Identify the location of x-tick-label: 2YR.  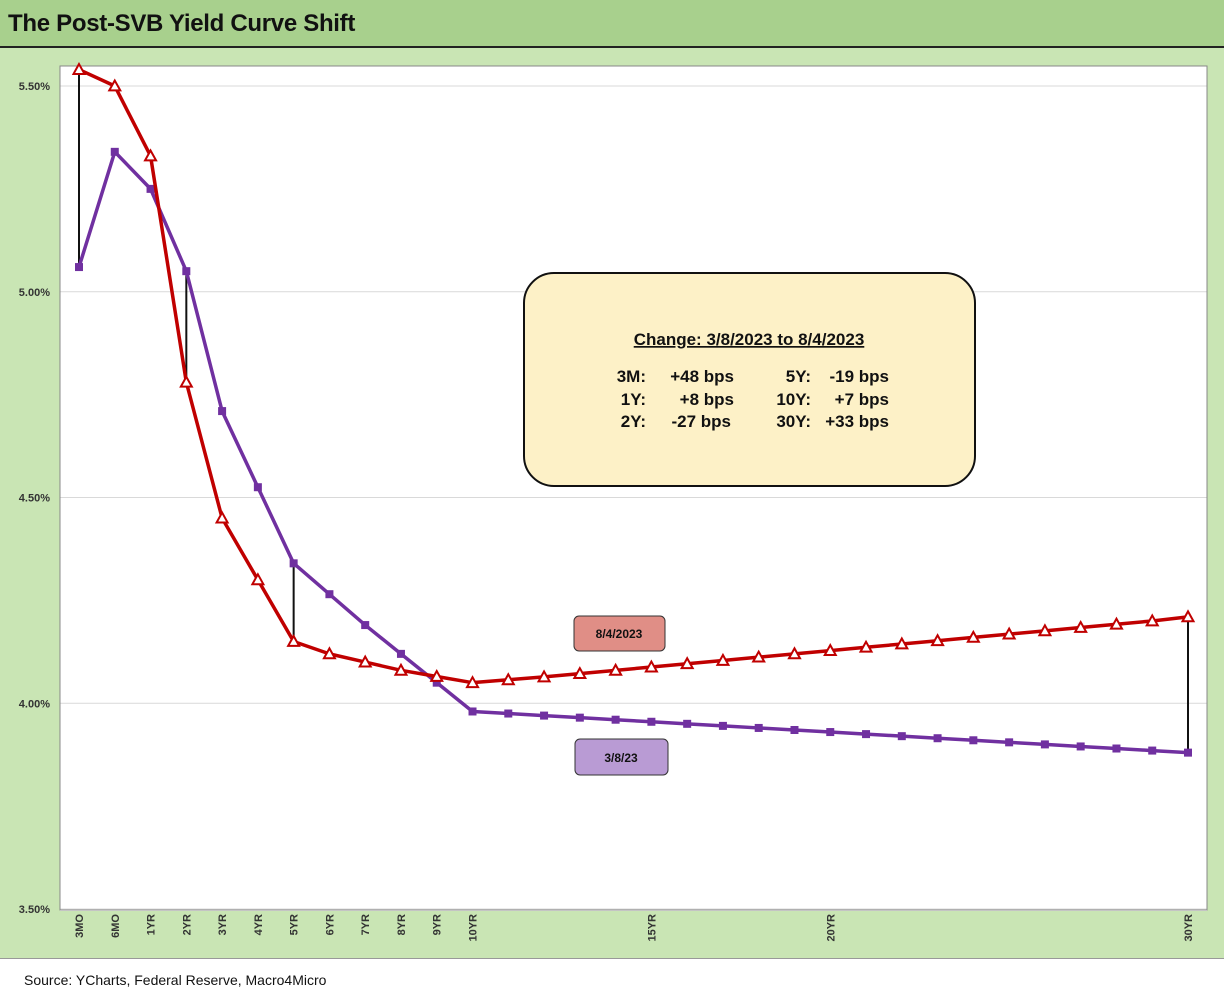
(187, 924).